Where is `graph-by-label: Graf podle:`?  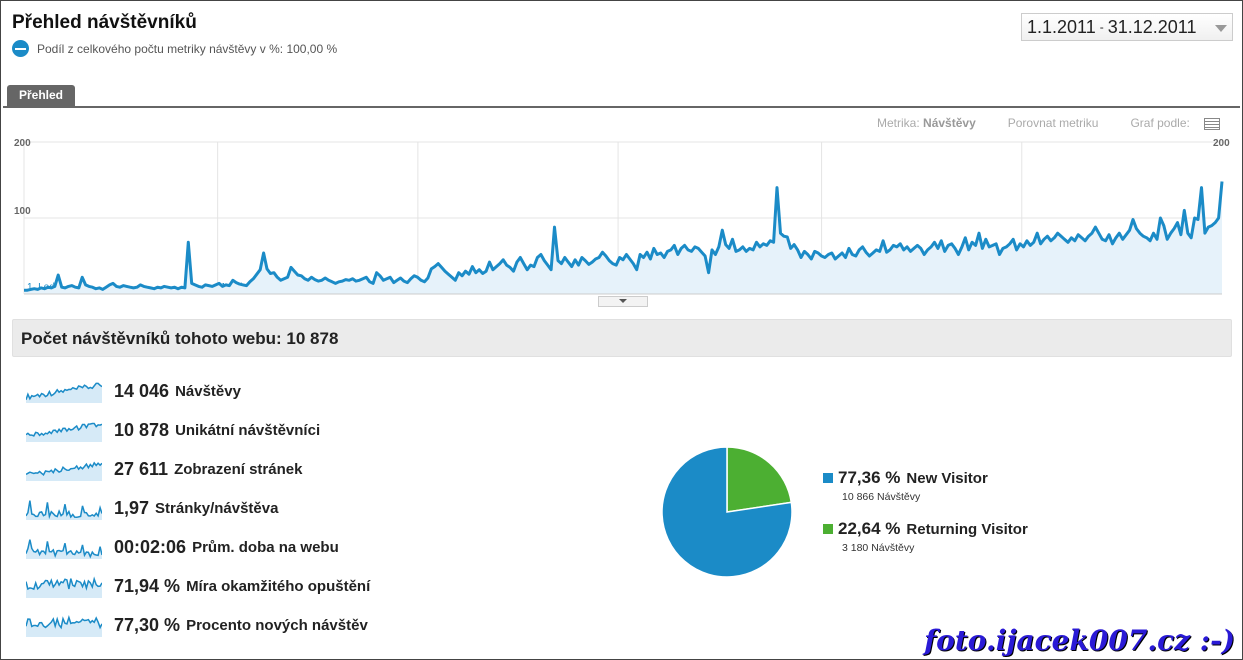 graph-by-label: Graf podle: is located at coordinates (1160, 123).